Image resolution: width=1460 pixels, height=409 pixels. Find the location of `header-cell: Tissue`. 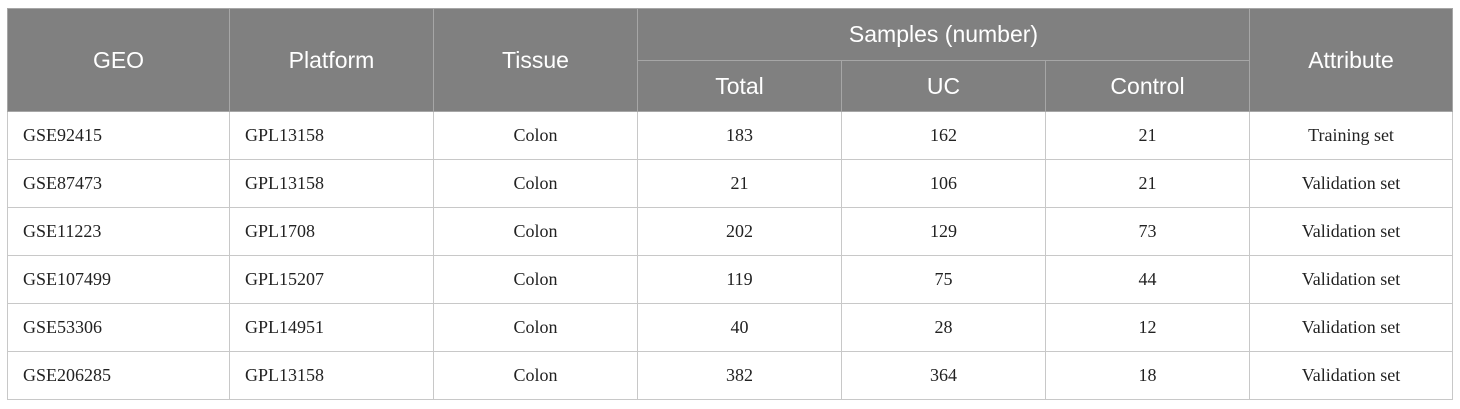

header-cell: Tissue is located at coordinates (535, 60).